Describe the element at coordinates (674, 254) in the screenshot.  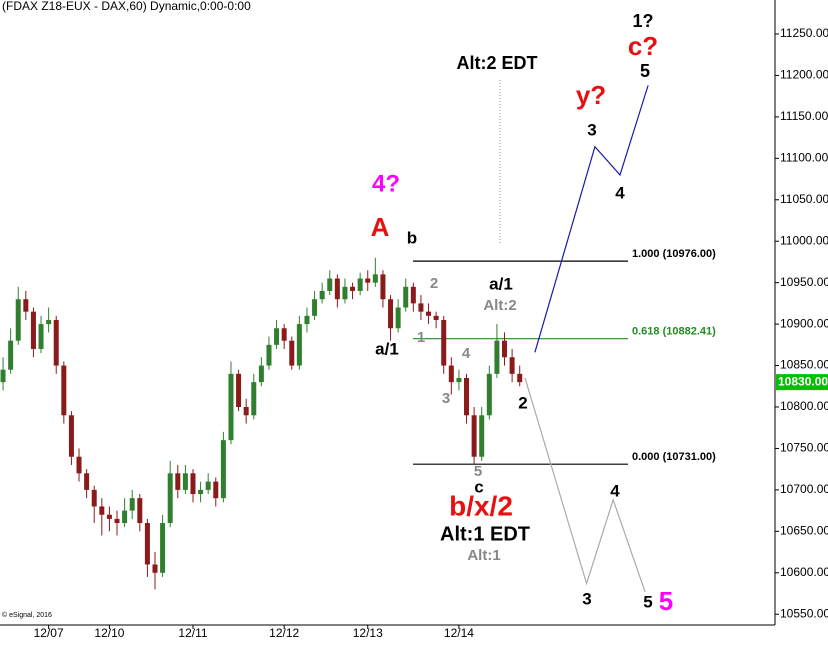
I see `fib-label: 1.000 (10976.00)` at that location.